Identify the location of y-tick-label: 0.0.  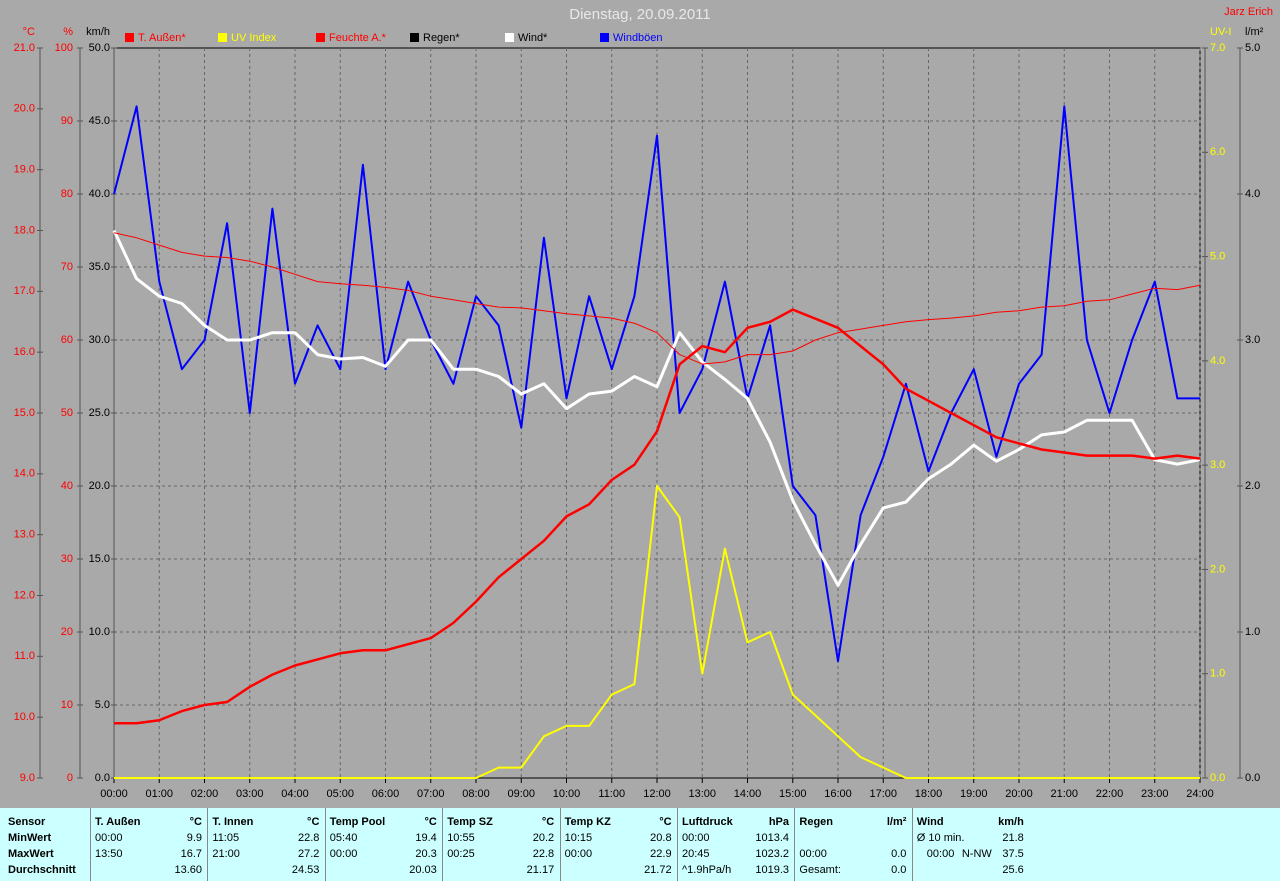
(102, 778).